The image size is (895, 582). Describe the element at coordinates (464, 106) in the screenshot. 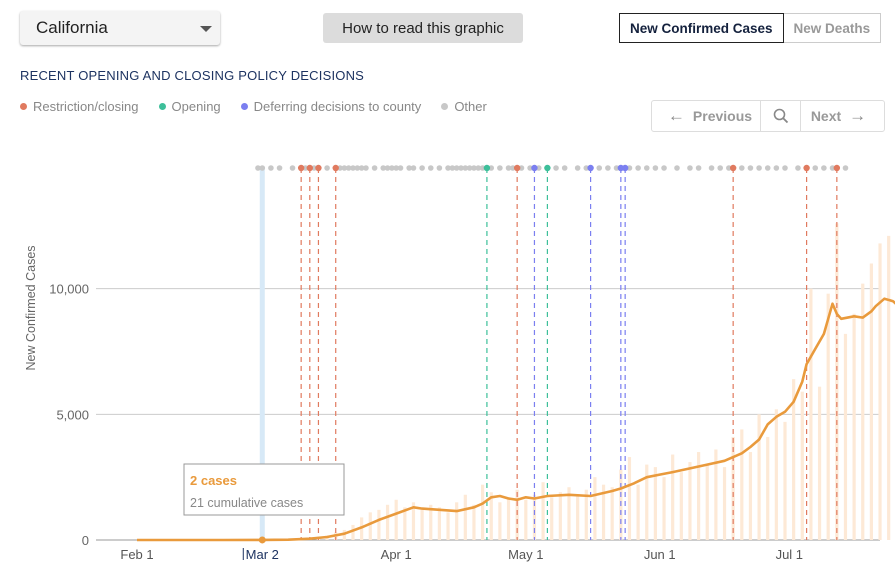

I see `legend-item-other: Other` at that location.